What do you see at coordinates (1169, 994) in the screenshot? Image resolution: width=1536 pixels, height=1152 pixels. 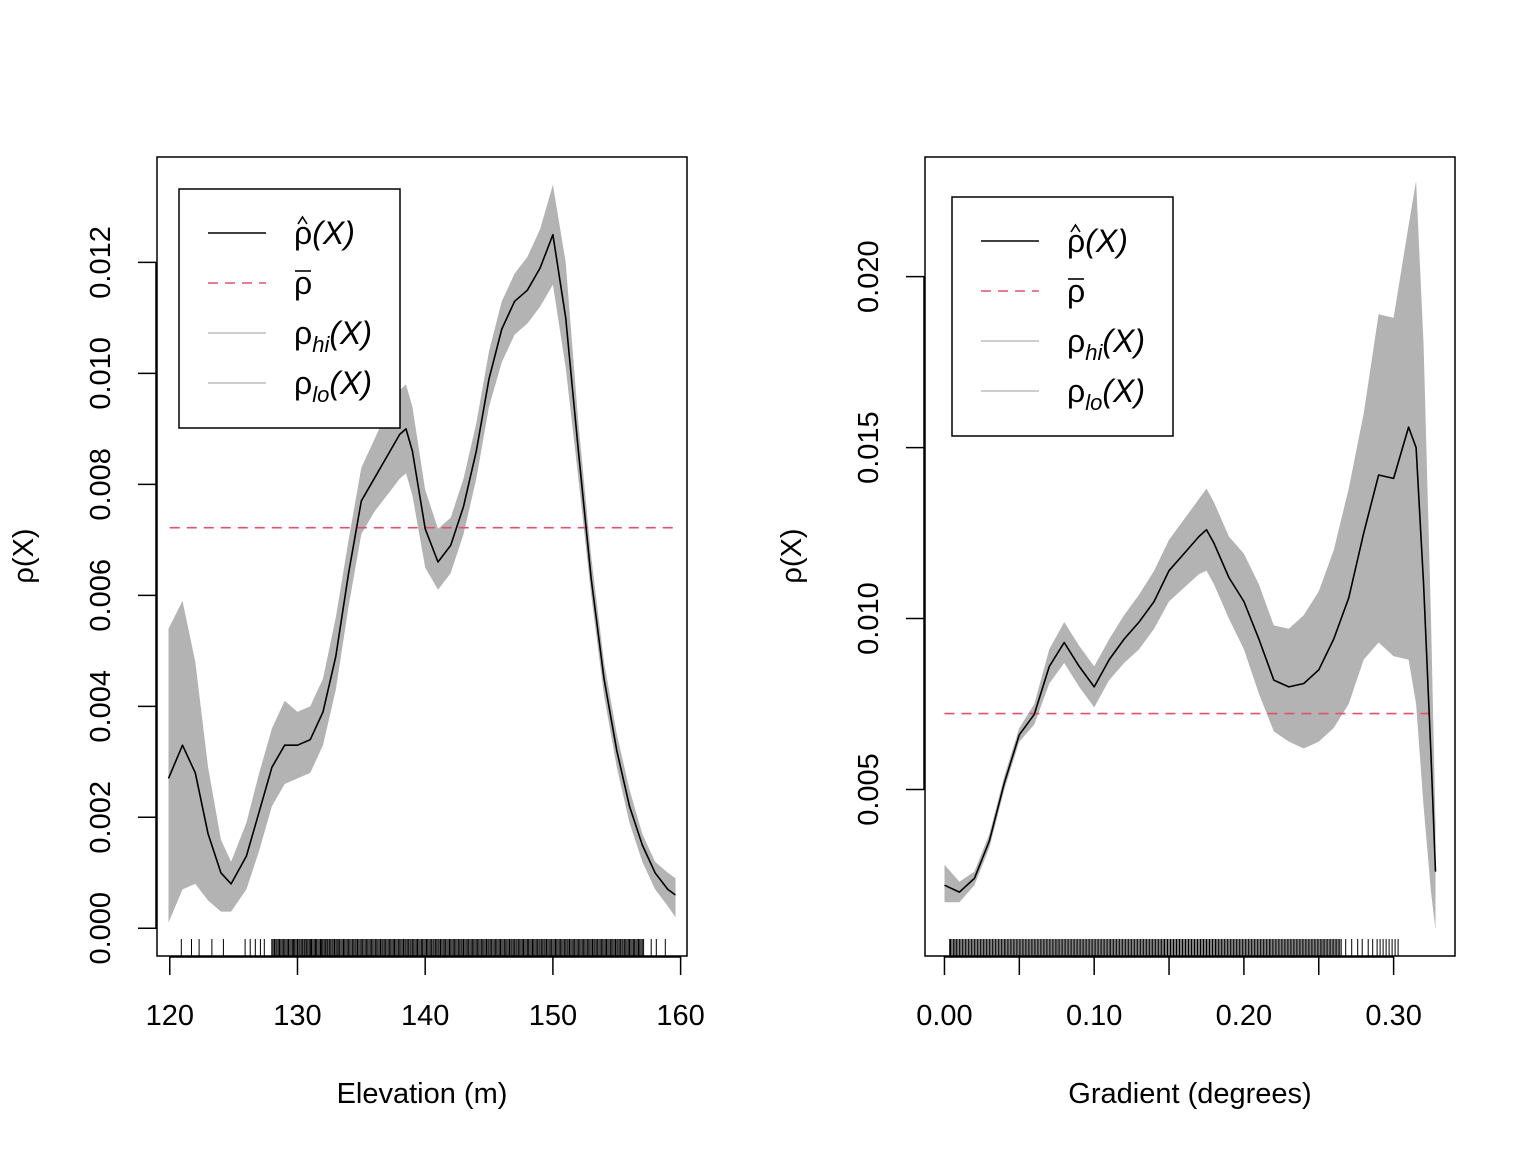 I see `x-axis: 0.00 0.10 0.20 0.30` at bounding box center [1169, 994].